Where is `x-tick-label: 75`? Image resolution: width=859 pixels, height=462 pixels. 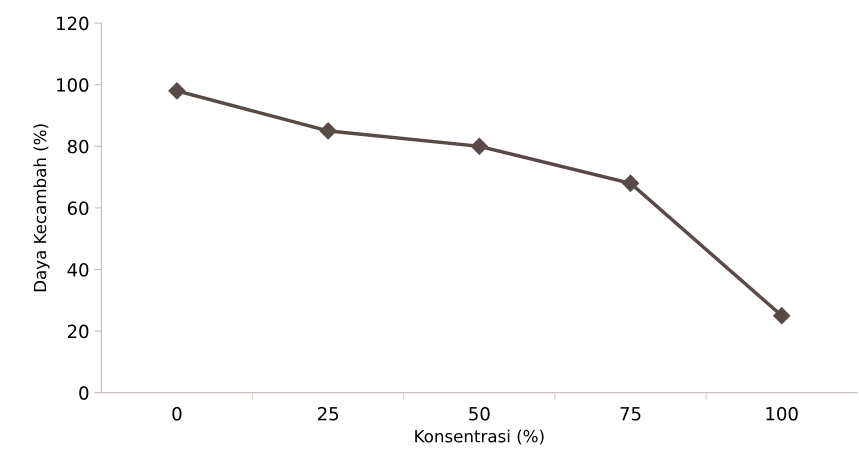
x-tick-label: 75 is located at coordinates (630, 414).